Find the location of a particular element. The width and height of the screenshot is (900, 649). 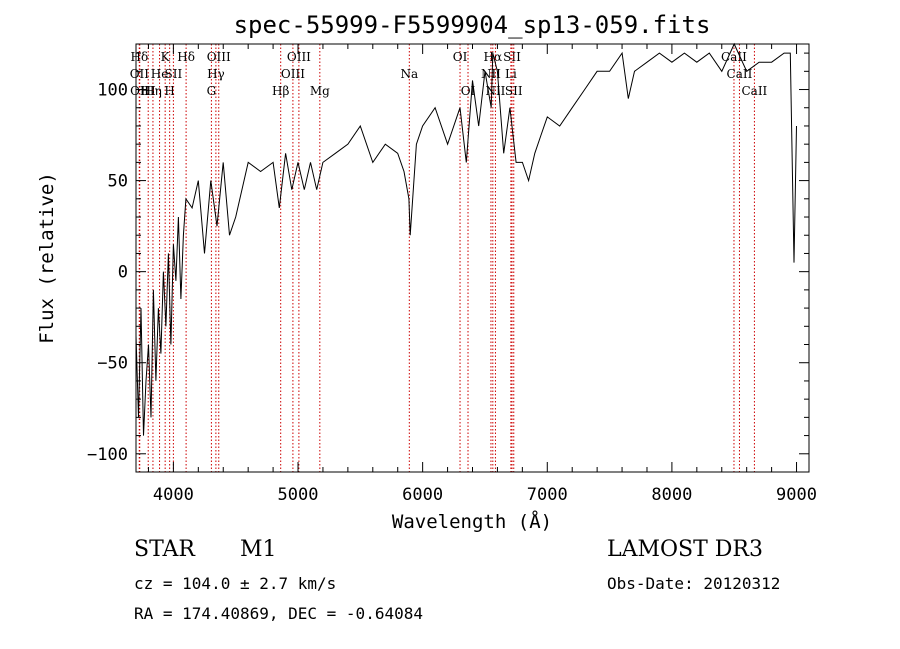

spectral-line-label: NII is located at coordinates (495, 91).